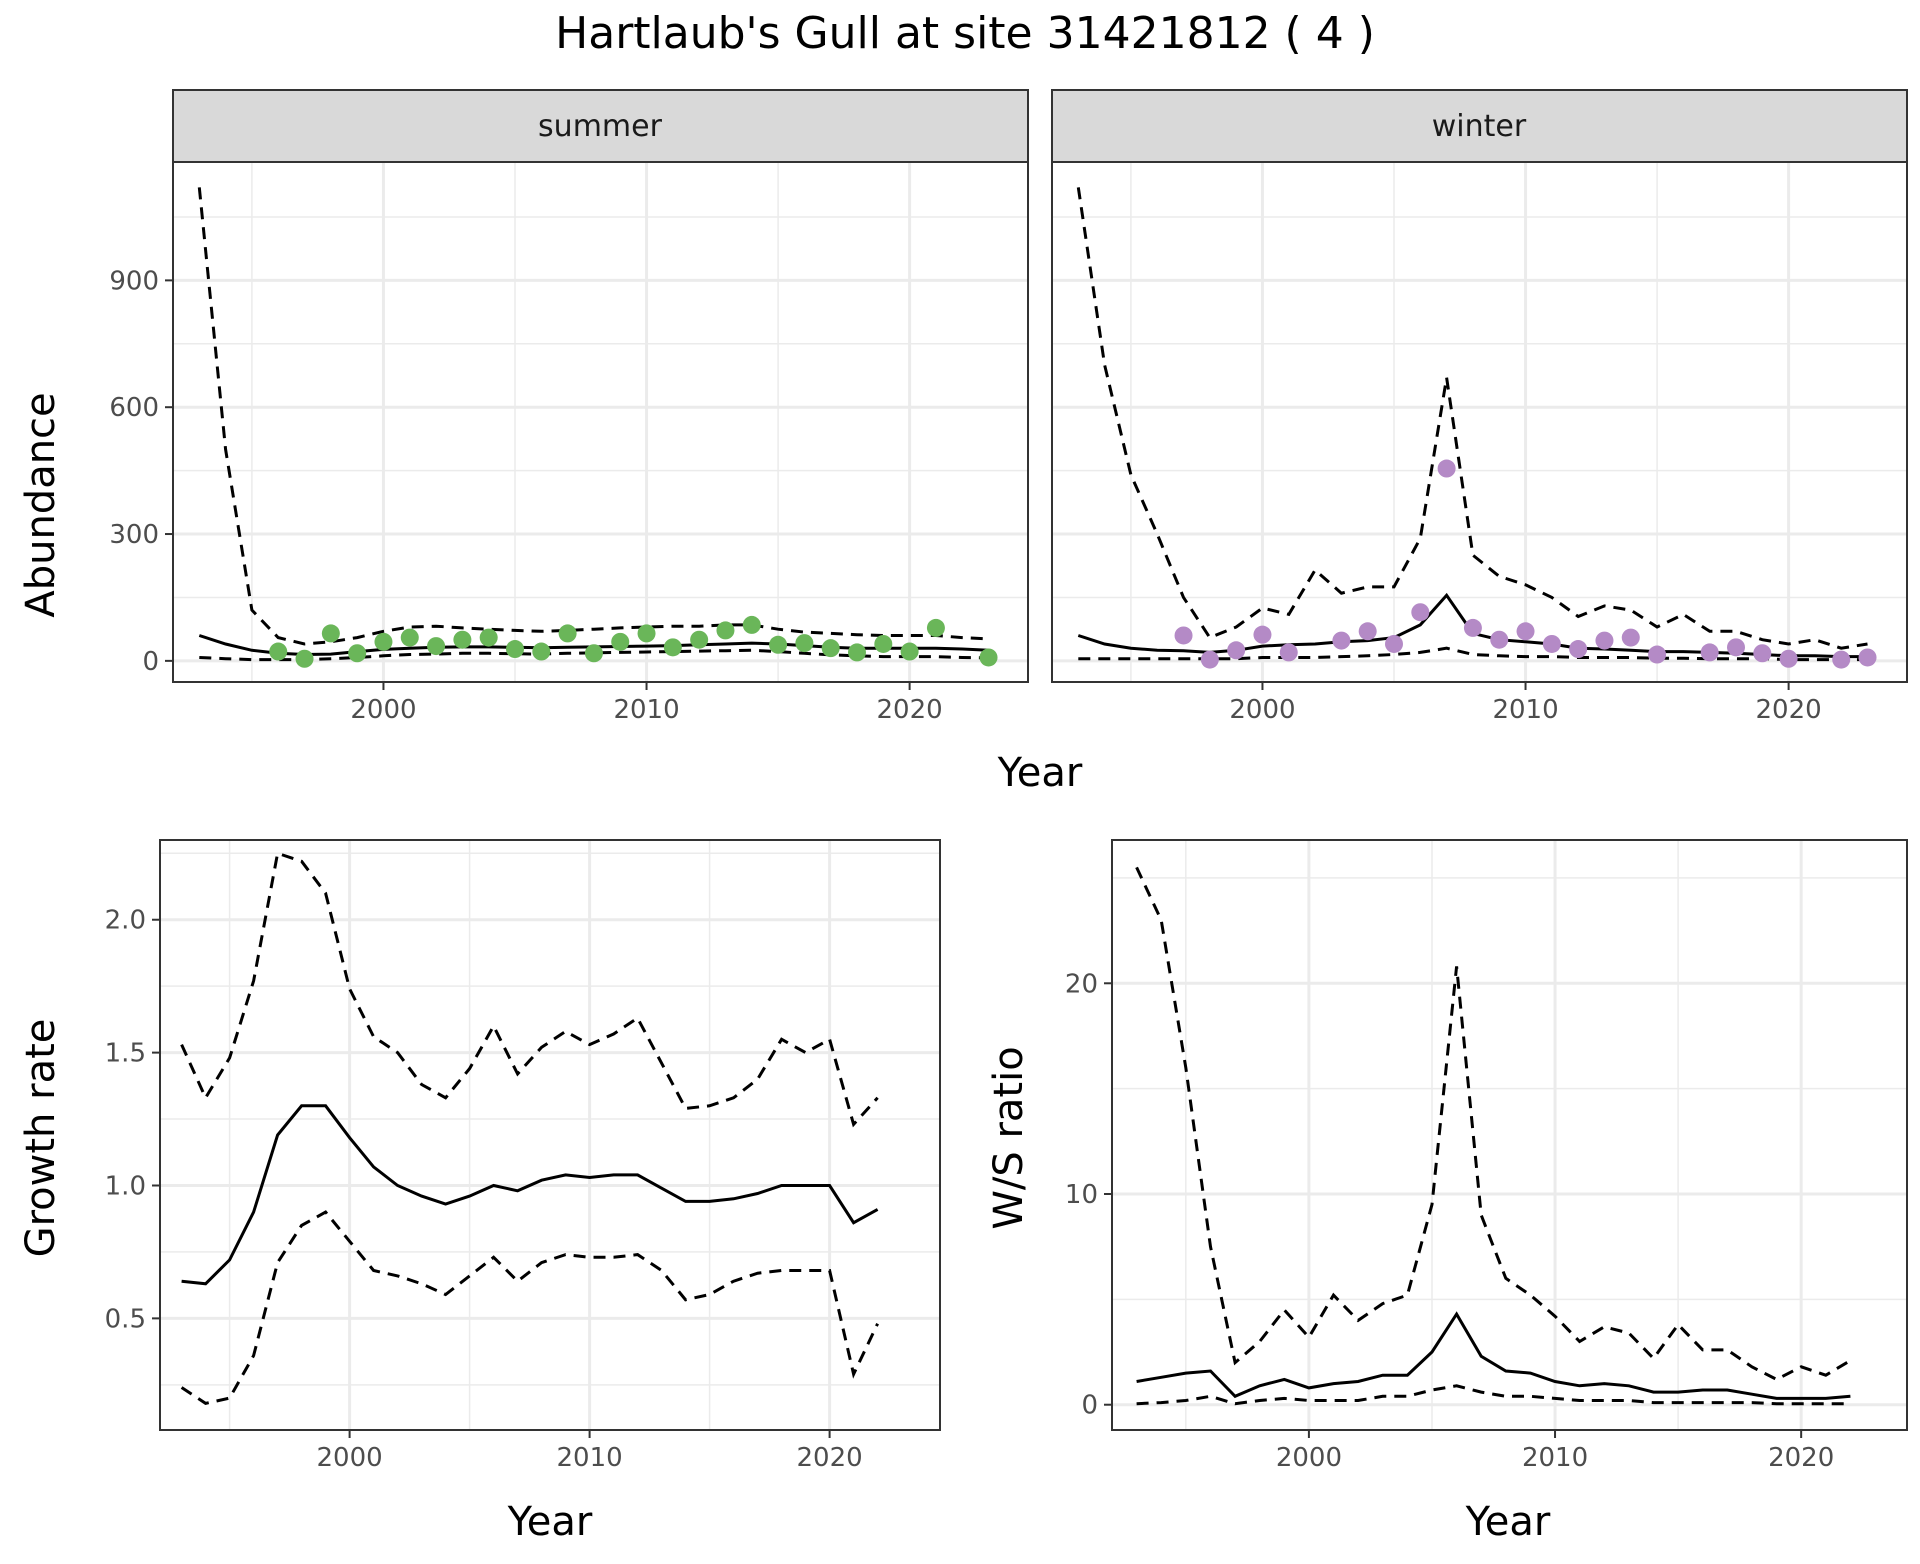 The height and width of the screenshot is (1564, 1920). Describe the element at coordinates (965, 33) in the screenshot. I see `chart-title: Hartlaub's Gull at site 31421812 ( 4 )` at that location.